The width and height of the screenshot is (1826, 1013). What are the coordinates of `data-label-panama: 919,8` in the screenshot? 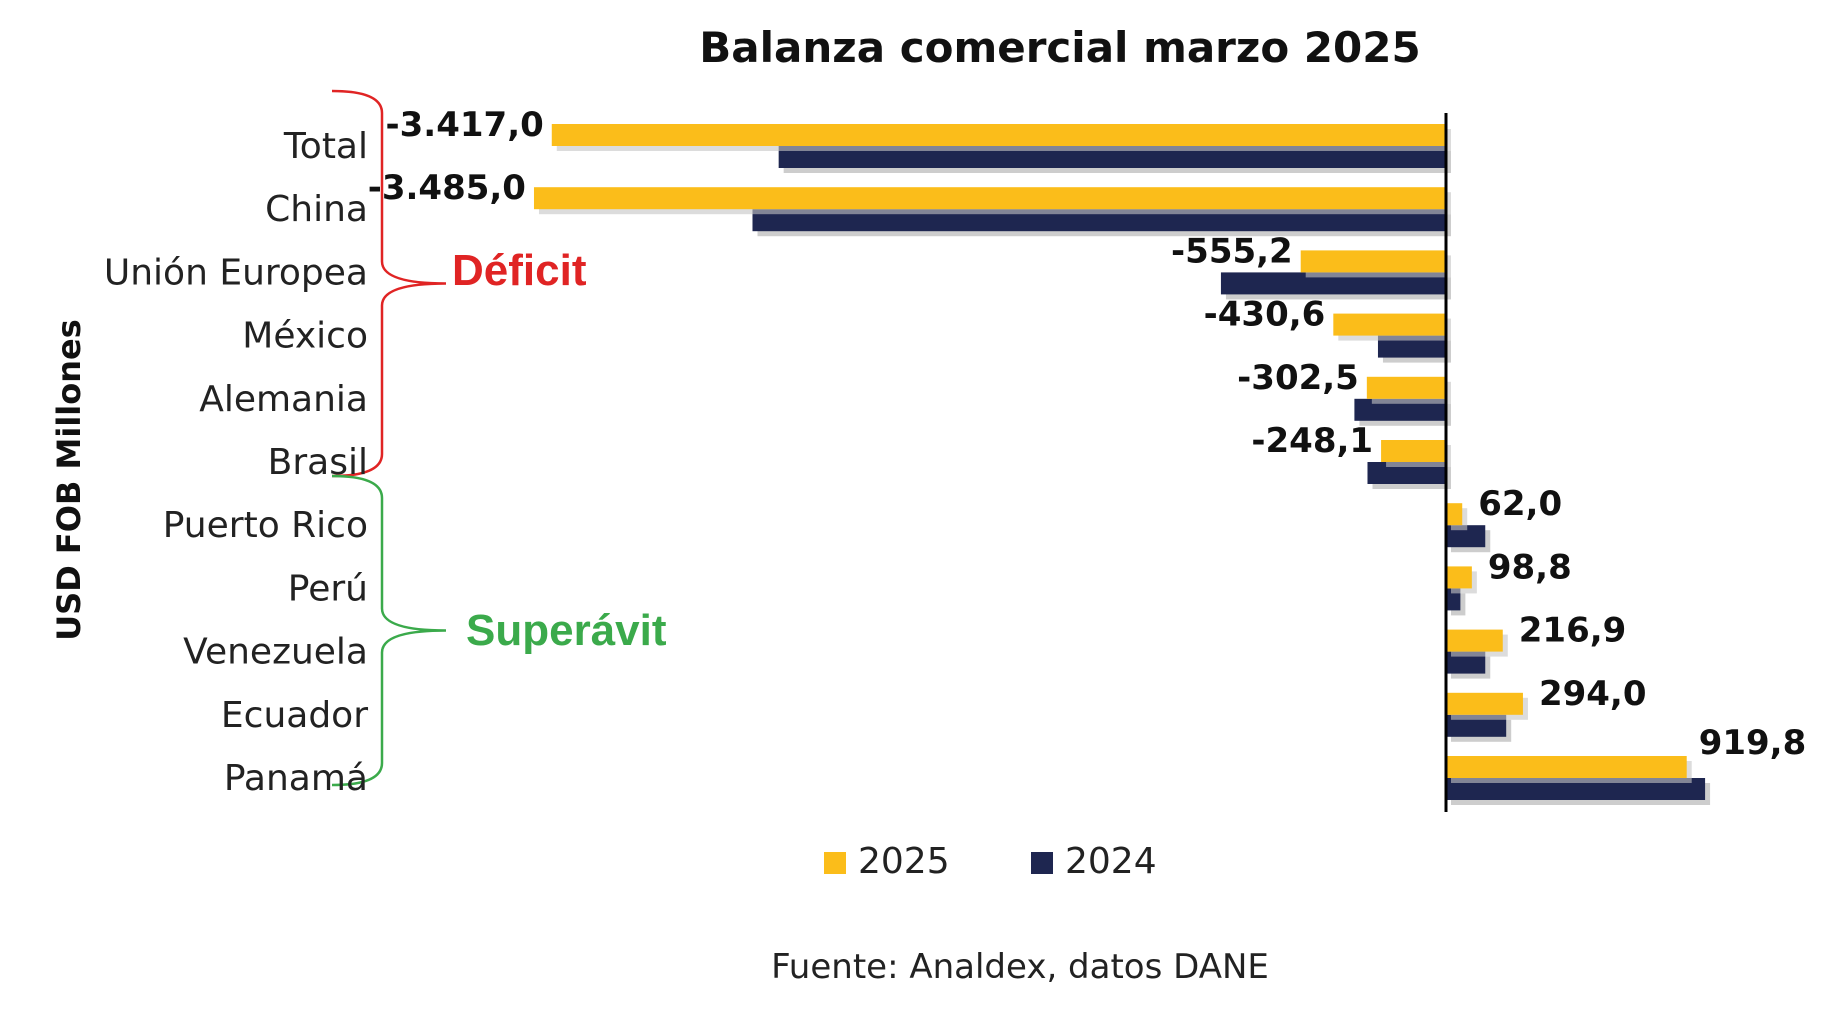 It's located at (1753, 743).